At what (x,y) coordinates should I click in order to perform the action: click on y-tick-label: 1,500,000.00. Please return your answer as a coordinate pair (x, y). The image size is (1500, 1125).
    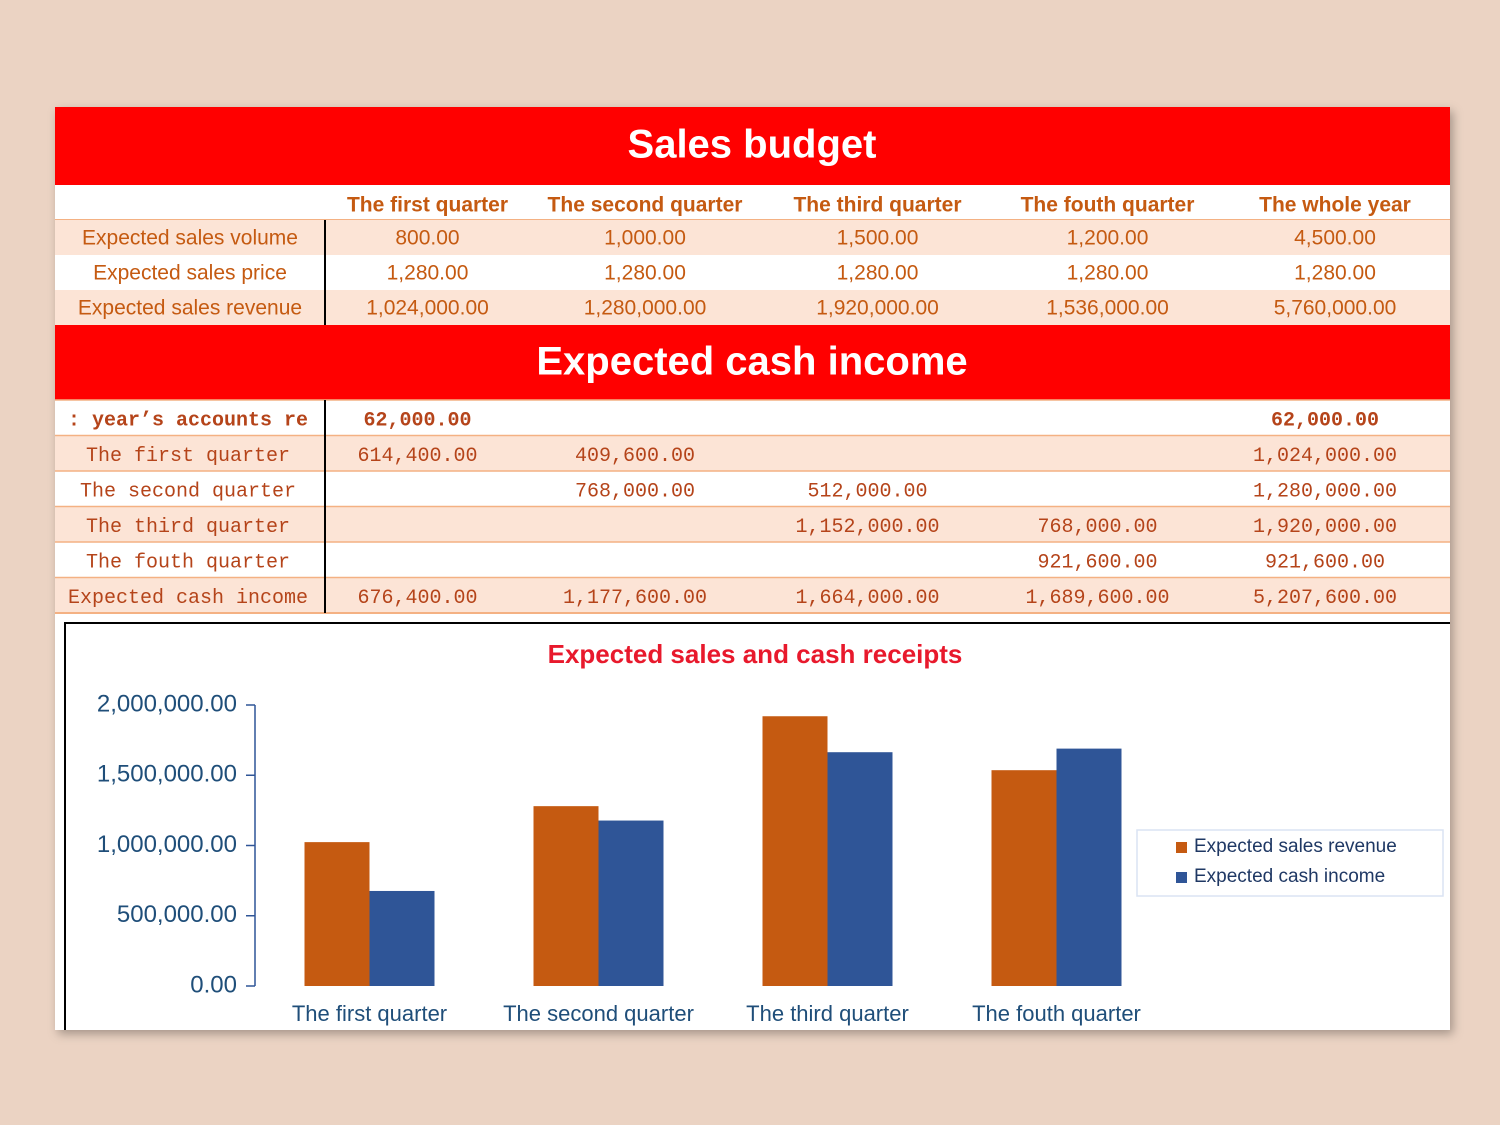
    Looking at the image, I should click on (167, 774).